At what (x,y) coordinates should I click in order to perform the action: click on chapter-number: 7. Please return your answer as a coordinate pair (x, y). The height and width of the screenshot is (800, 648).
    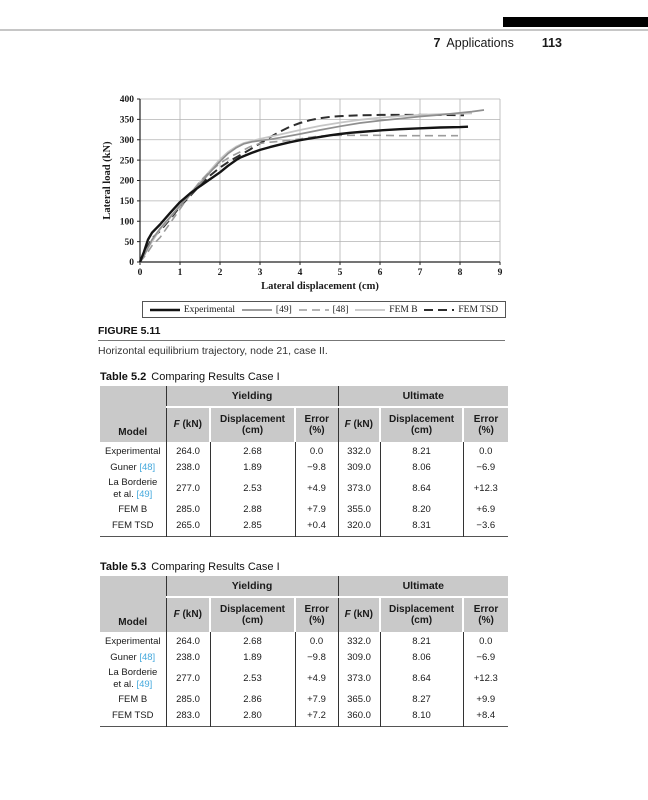
    Looking at the image, I should click on (437, 43).